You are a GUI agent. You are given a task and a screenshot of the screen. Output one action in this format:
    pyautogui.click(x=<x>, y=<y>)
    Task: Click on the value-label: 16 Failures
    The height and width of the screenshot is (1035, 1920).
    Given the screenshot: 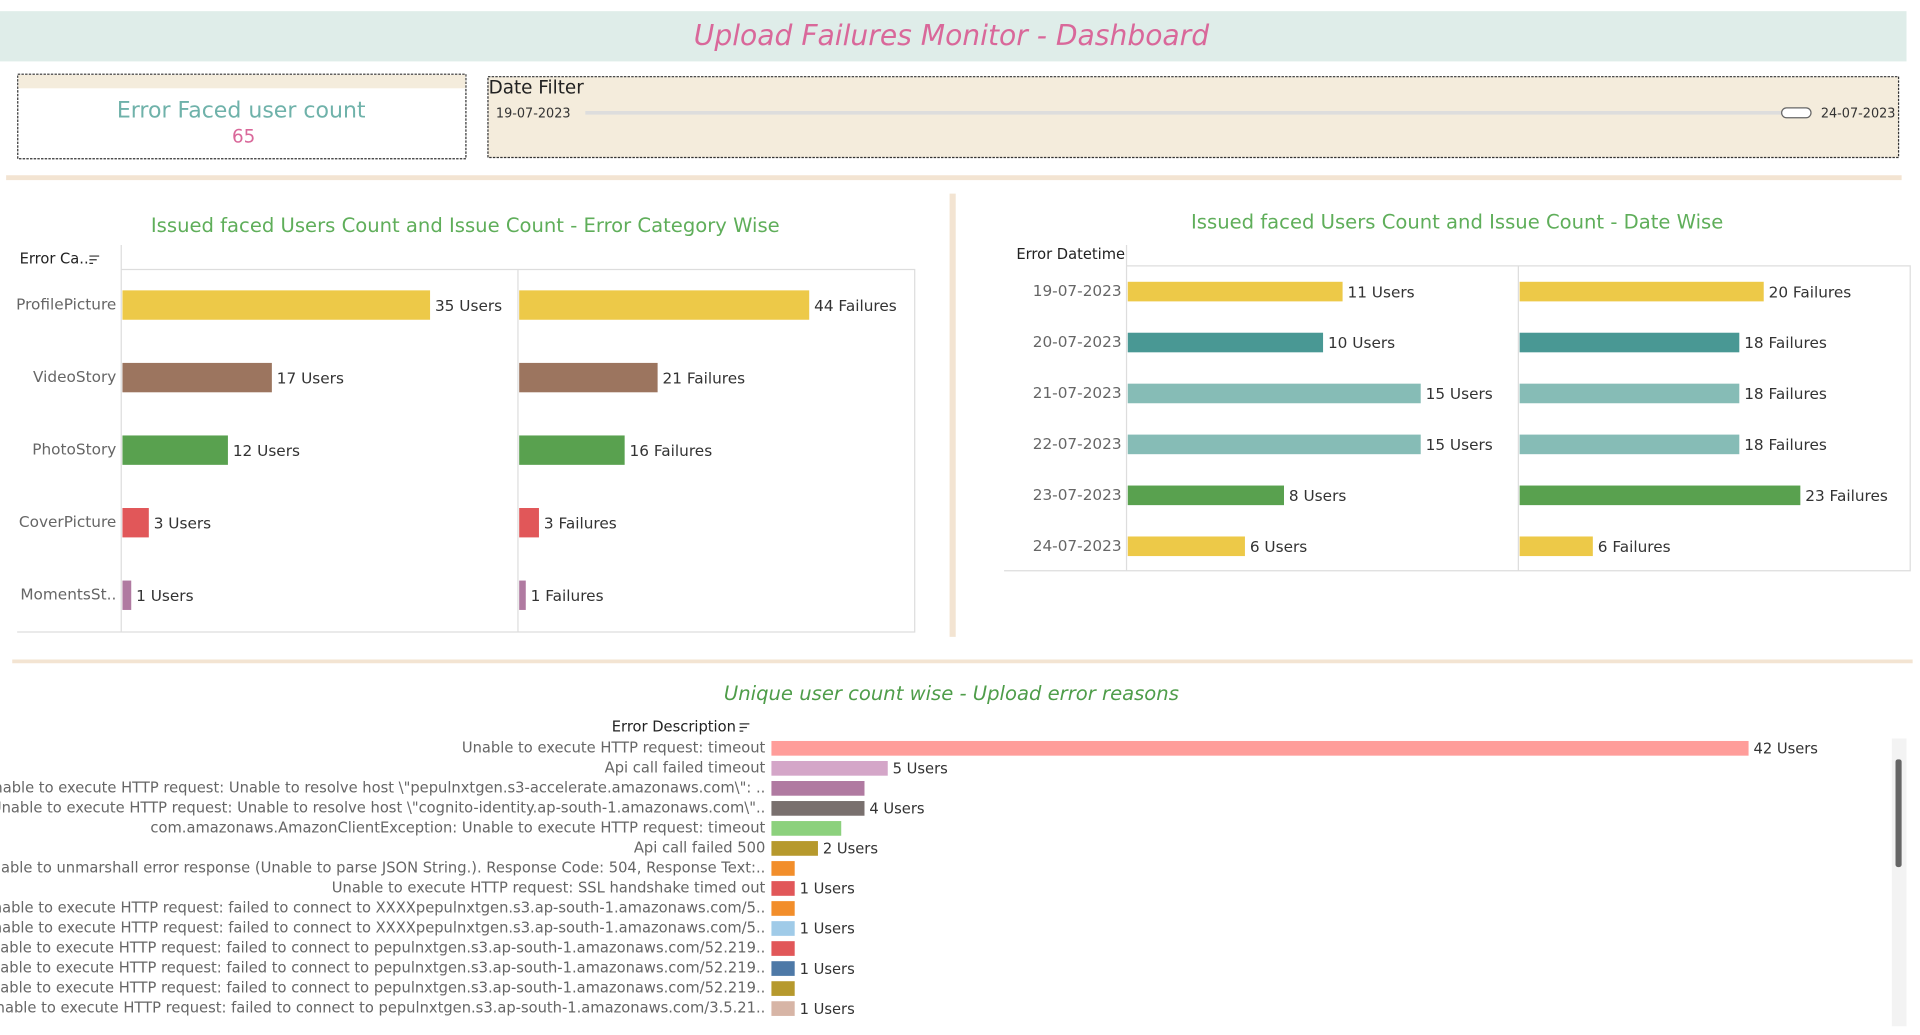 What is the action you would take?
    pyautogui.click(x=671, y=451)
    